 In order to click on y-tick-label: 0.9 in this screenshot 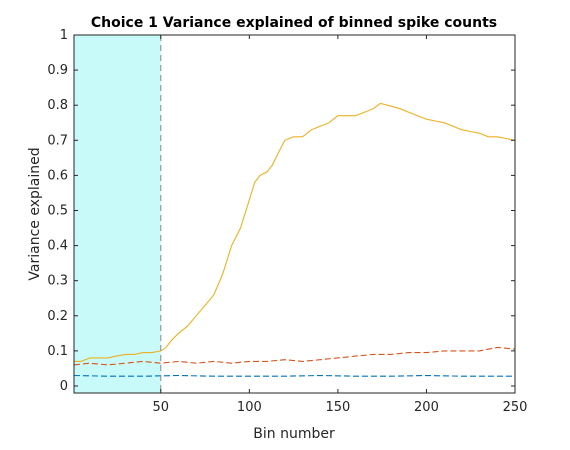, I will do `click(57, 70)`.